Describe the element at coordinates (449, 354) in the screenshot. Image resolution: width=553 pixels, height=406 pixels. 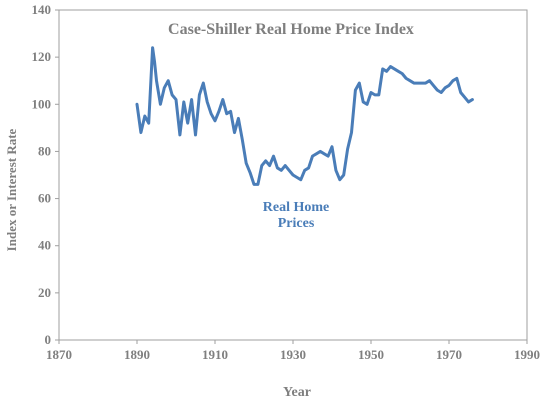
I see `x-tick-label: 1970` at that location.